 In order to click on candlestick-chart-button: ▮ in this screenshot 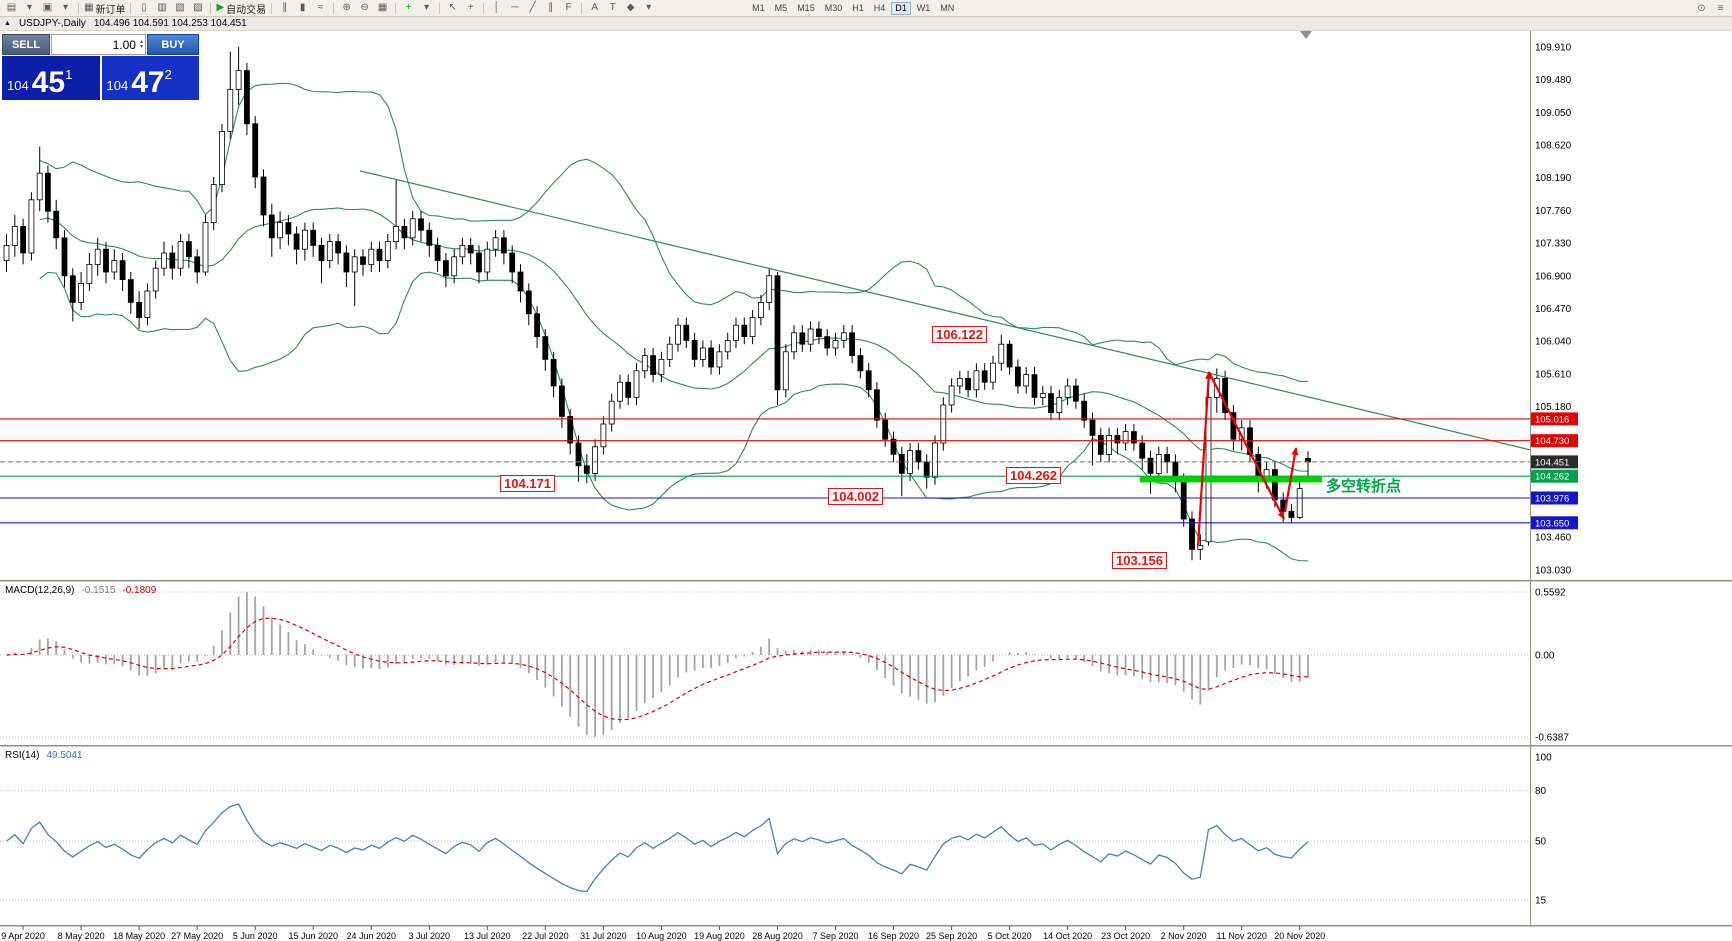, I will do `click(302, 8)`.